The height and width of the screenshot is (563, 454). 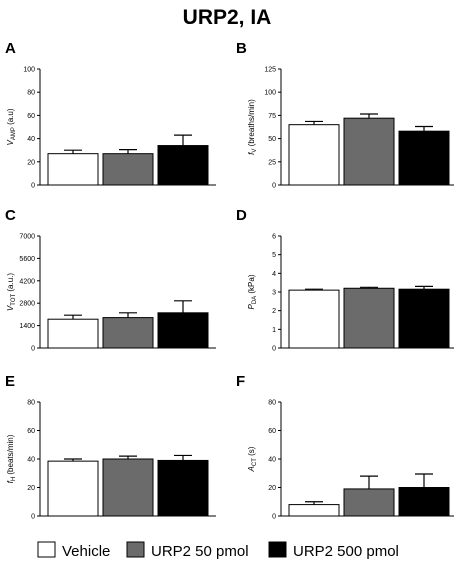 I want to click on legend-item: Vehicle, so click(x=73, y=550).